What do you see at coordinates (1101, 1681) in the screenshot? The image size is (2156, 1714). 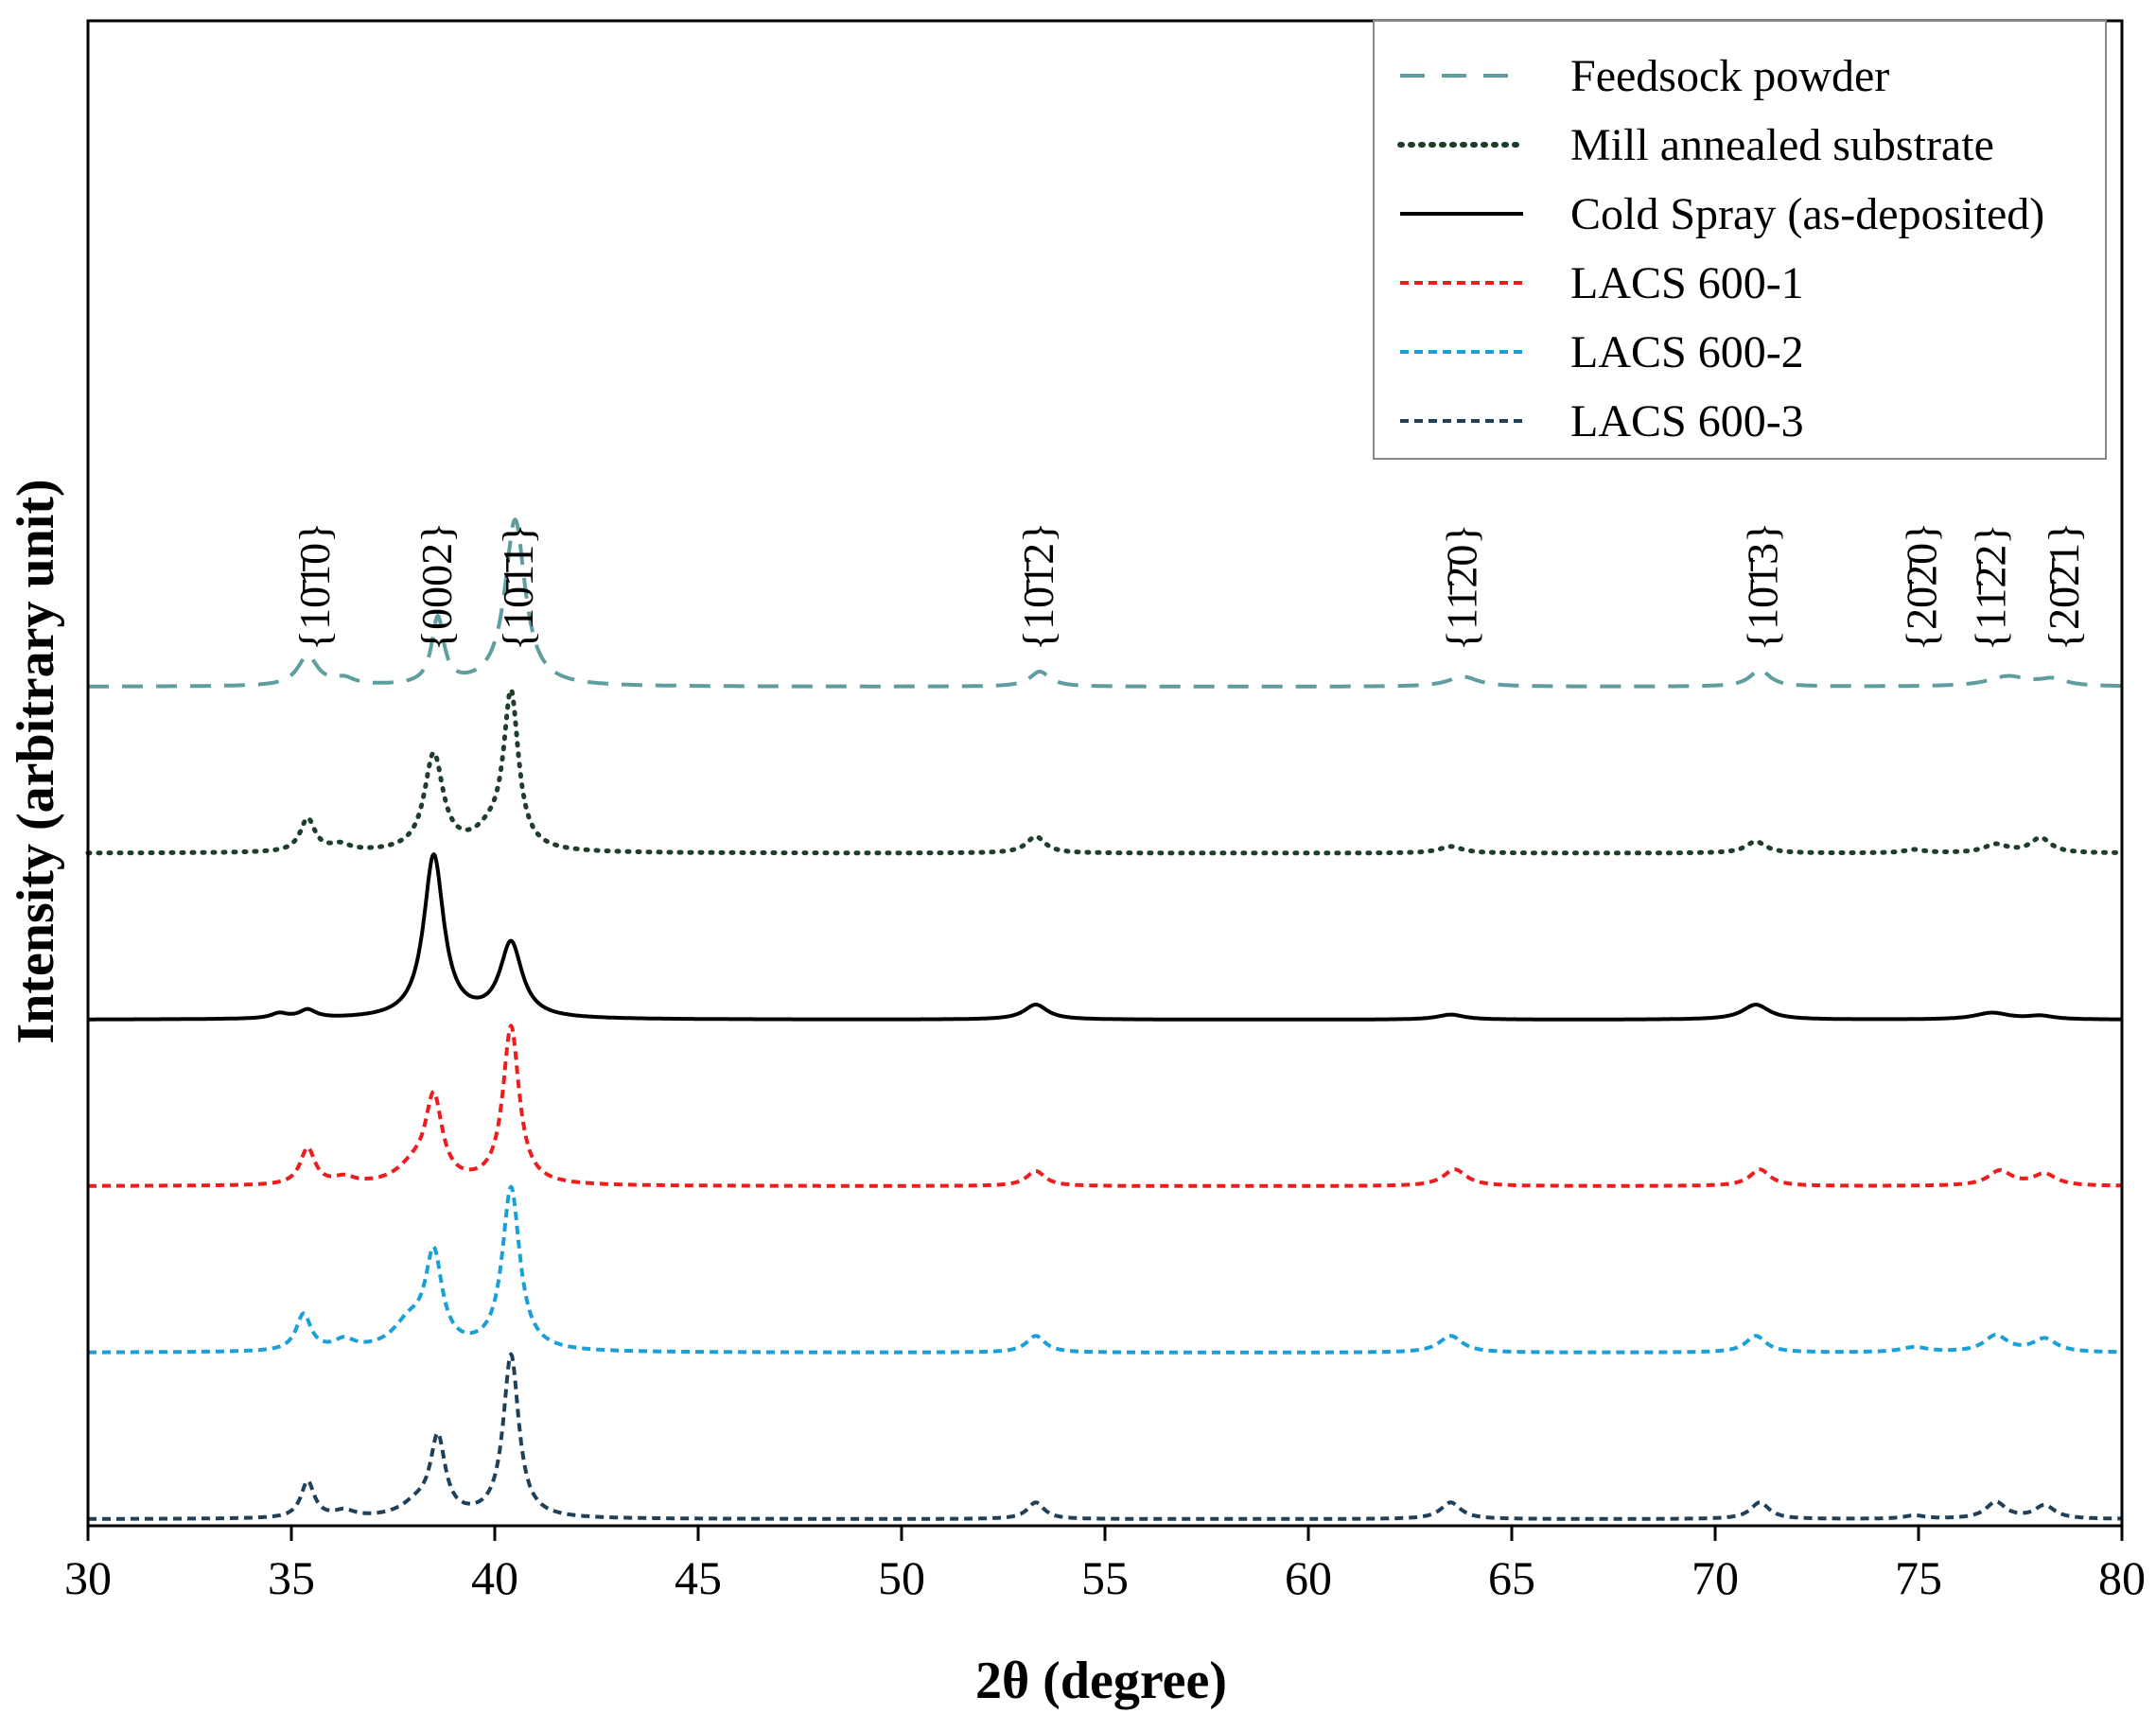 I see `x-axis-title: 2θ (degree)` at bounding box center [1101, 1681].